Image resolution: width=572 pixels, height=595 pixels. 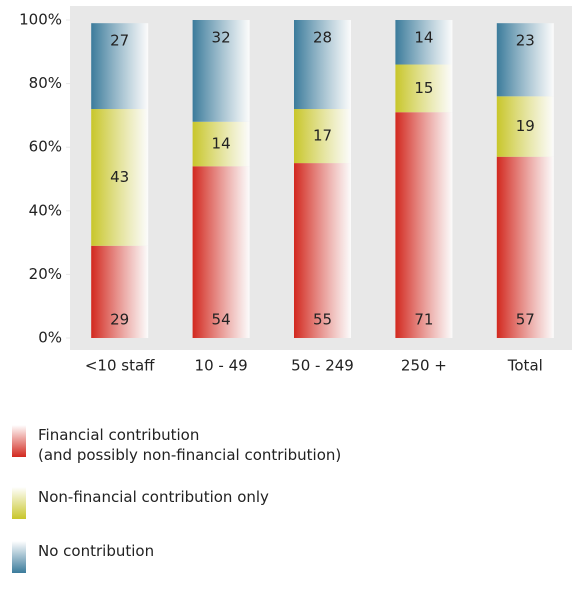 What do you see at coordinates (153, 497) in the screenshot?
I see `legend-label: Non-financial contribution only` at bounding box center [153, 497].